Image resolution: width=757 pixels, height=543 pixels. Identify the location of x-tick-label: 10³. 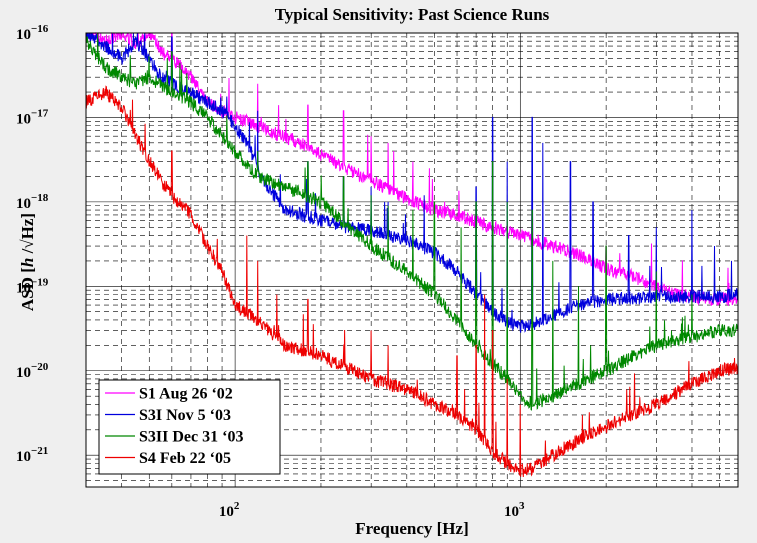
(514, 510).